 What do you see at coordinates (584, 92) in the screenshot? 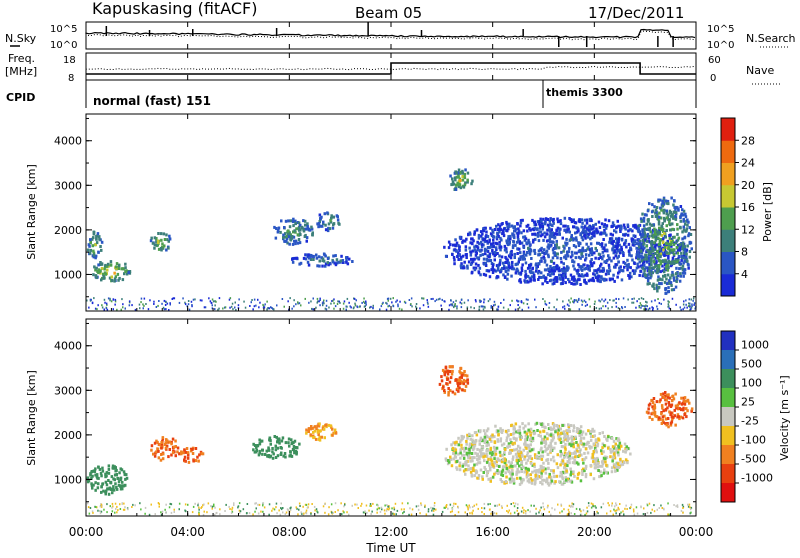
I see `cpid-mode-2: themis 3300` at bounding box center [584, 92].